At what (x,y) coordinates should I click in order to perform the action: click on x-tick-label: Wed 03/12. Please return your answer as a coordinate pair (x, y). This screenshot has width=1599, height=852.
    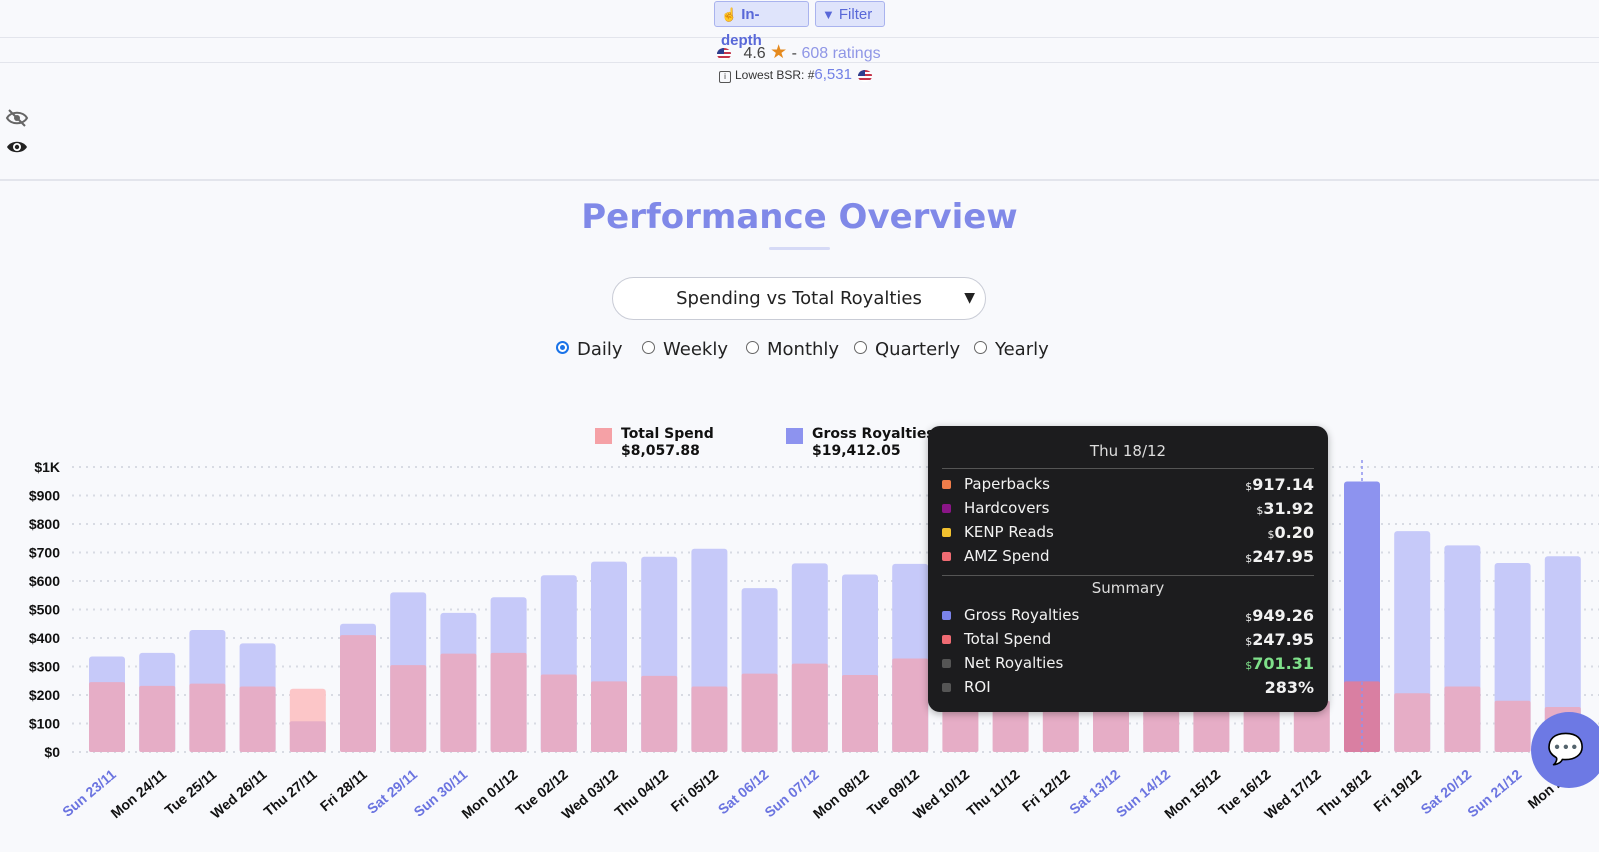
    Looking at the image, I should click on (589, 794).